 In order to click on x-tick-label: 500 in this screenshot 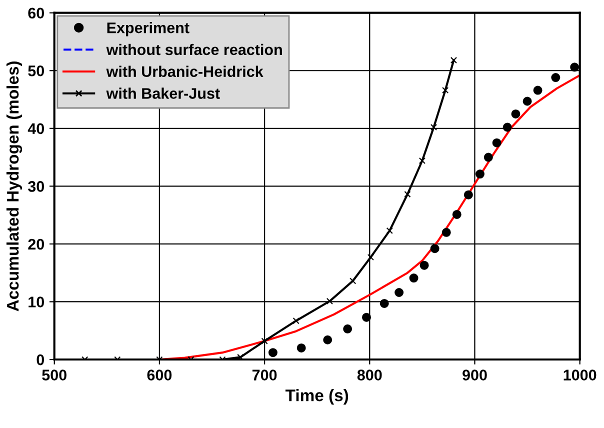, I will do `click(54, 375)`.